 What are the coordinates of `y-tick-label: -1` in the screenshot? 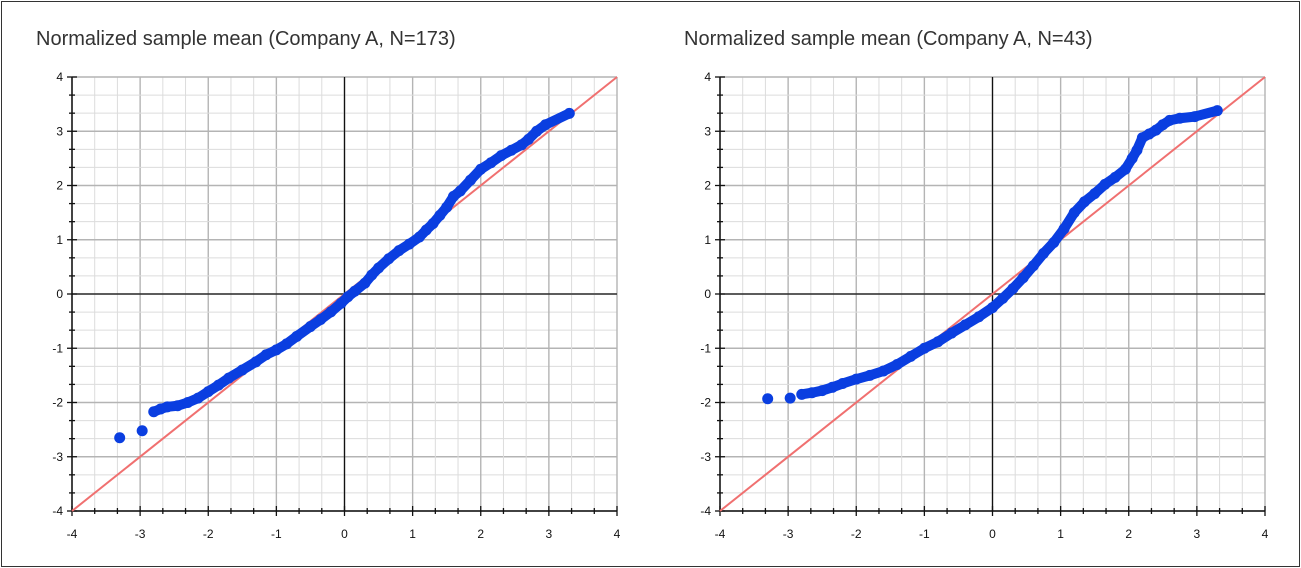 It's located at (57, 348).